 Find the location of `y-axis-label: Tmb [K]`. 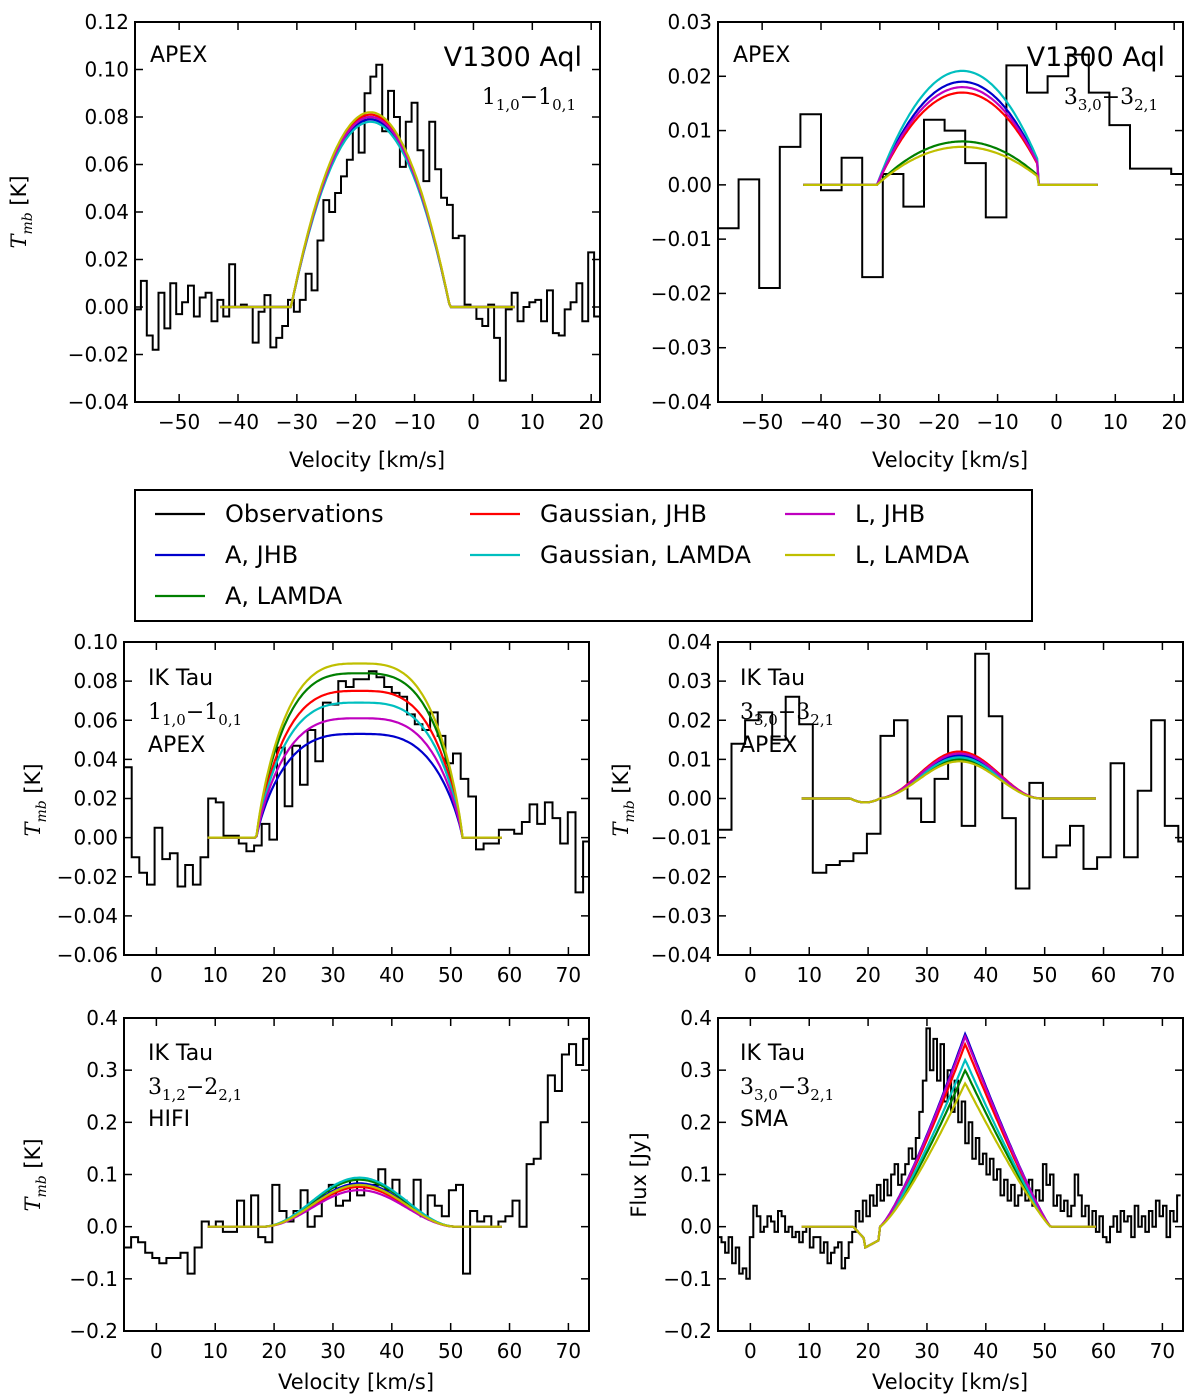

y-axis-label: Tmb [K] is located at coordinates (35, 799).